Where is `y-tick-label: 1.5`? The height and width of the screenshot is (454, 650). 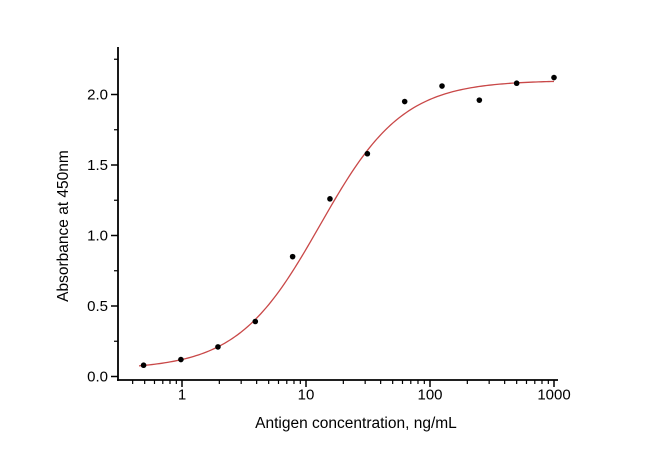
y-tick-label: 1.5 is located at coordinates (97, 165).